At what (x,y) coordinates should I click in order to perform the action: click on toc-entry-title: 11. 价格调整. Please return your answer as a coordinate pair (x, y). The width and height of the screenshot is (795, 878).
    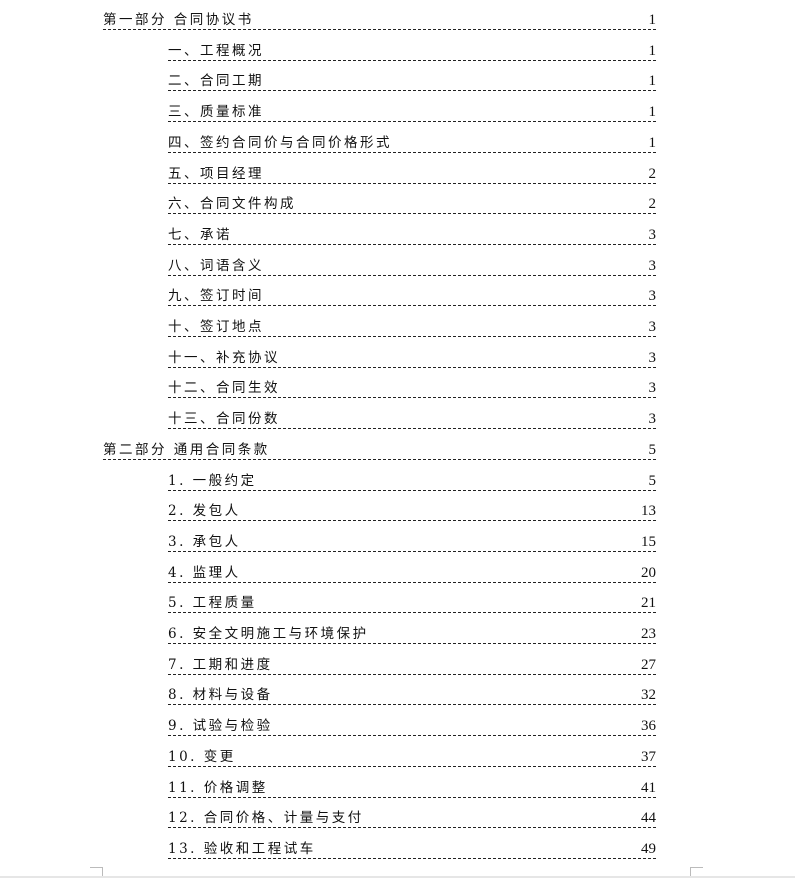
    Looking at the image, I should click on (218, 787).